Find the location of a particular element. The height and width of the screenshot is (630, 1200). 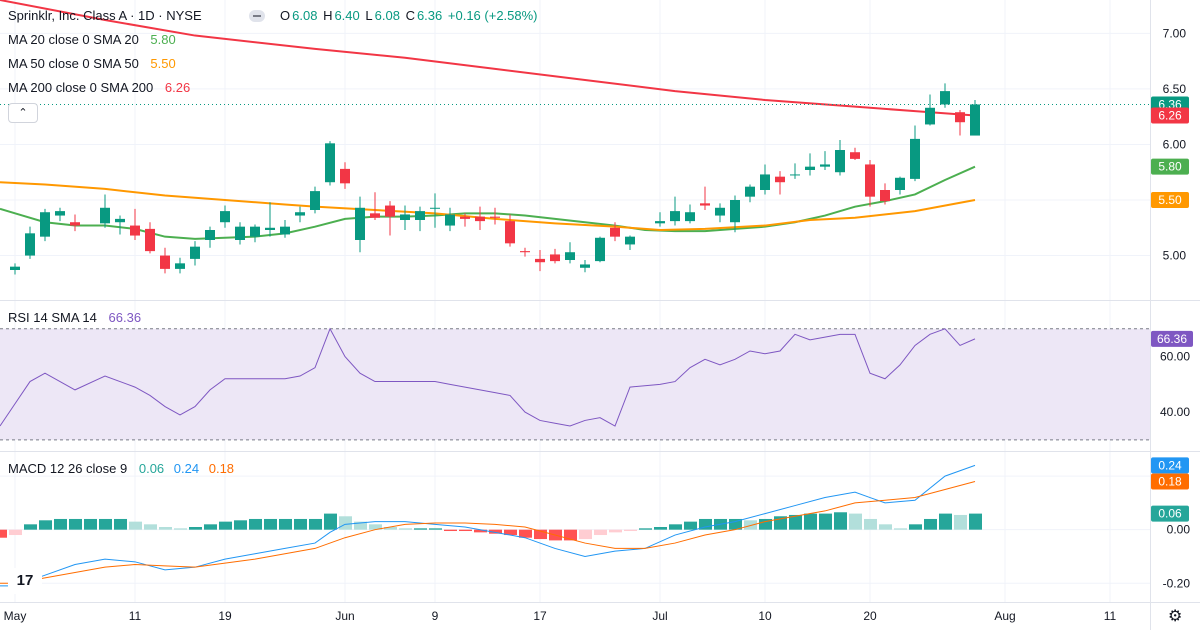

close-value: 6.36 is located at coordinates (429, 15).